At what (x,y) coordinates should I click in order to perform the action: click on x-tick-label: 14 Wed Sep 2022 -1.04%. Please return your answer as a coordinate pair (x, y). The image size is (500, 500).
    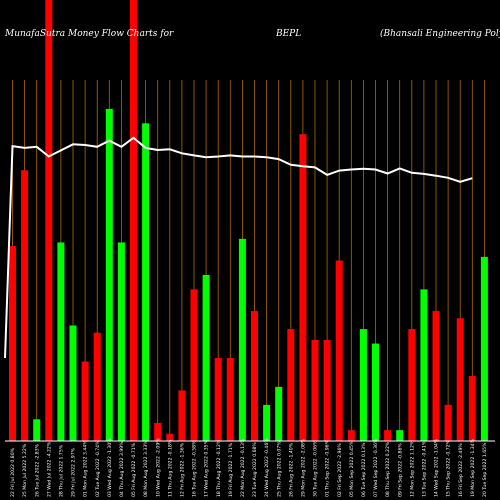
    Looking at the image, I should click on (437, 467).